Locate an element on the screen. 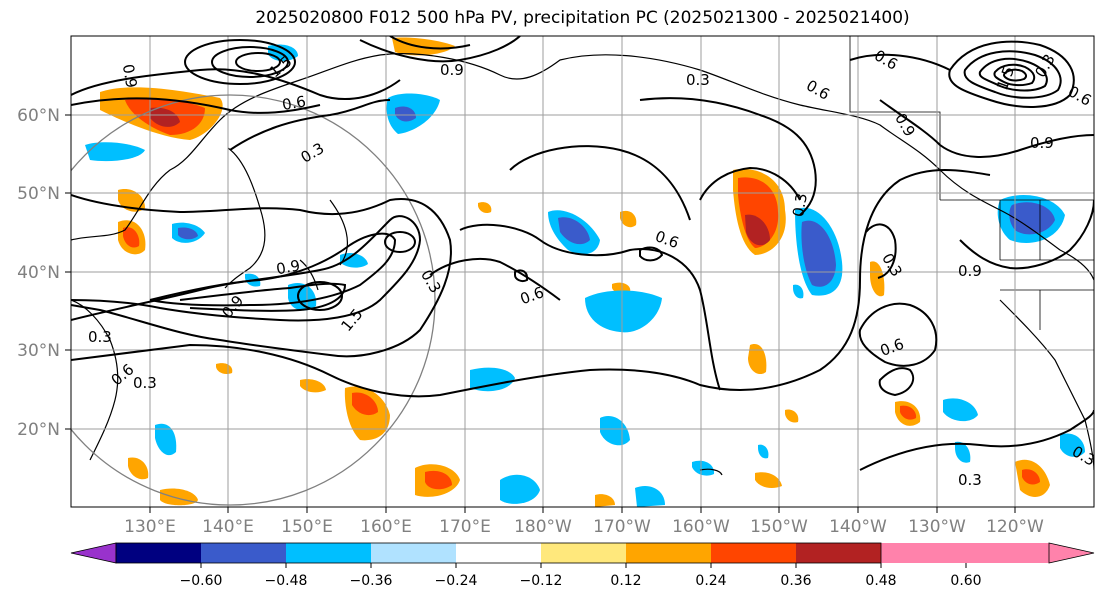 This screenshot has width=1105, height=601. lon-tick-label: 160°E is located at coordinates (386, 527).